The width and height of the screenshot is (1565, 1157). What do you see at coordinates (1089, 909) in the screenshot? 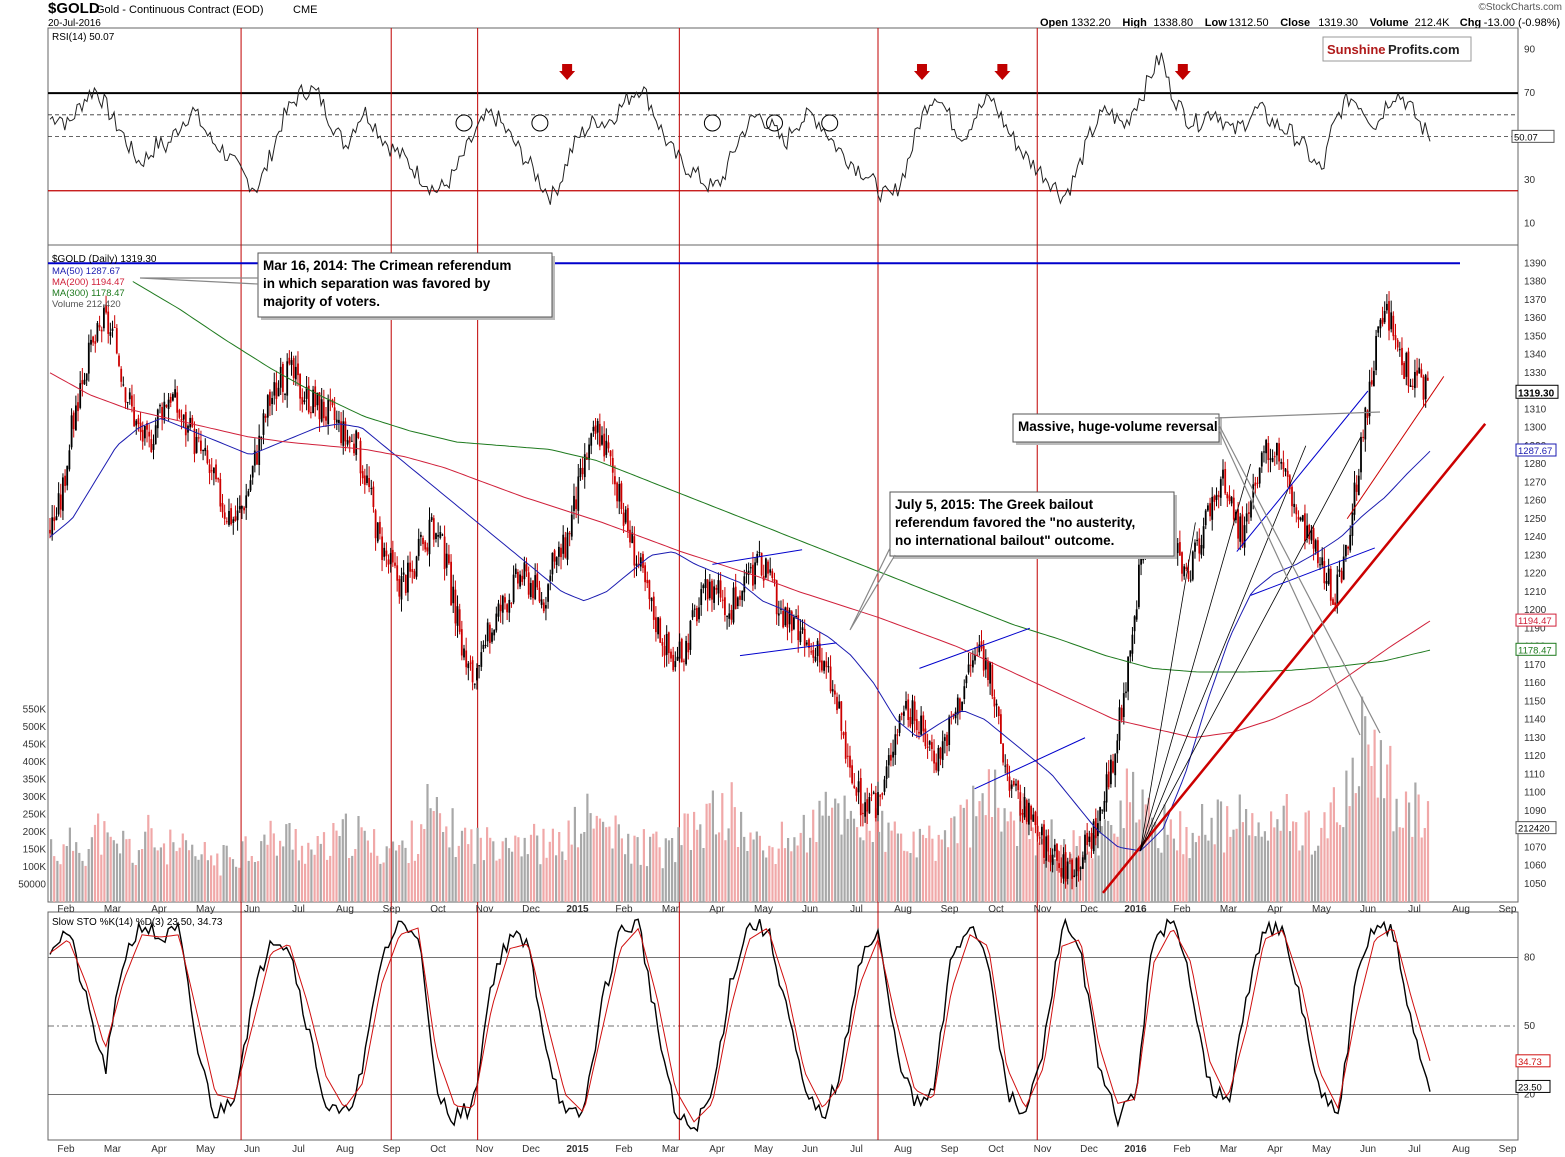
I see `month-label-mid-22: Dec` at bounding box center [1089, 909].